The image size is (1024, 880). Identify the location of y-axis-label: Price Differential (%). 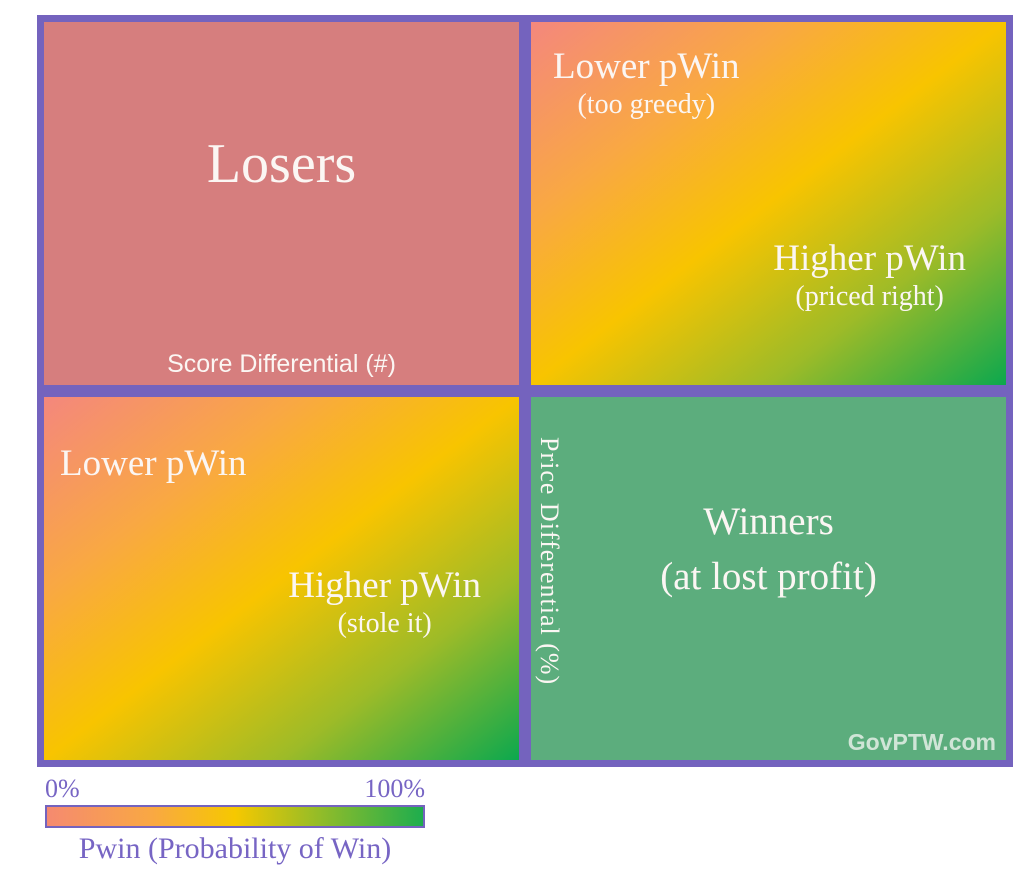
(549, 561).